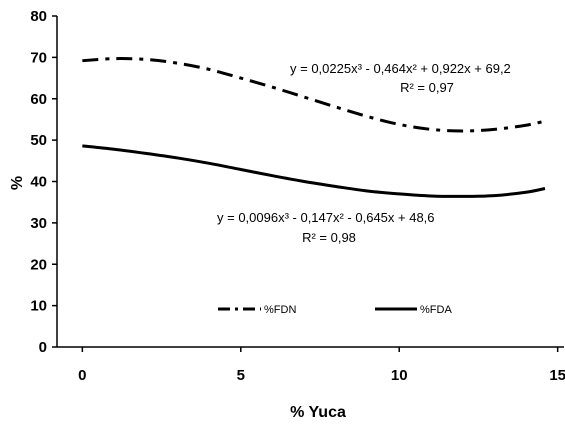 The height and width of the screenshot is (429, 565). Describe the element at coordinates (335, 310) in the screenshot. I see `legend: %FDN %FDA` at that location.